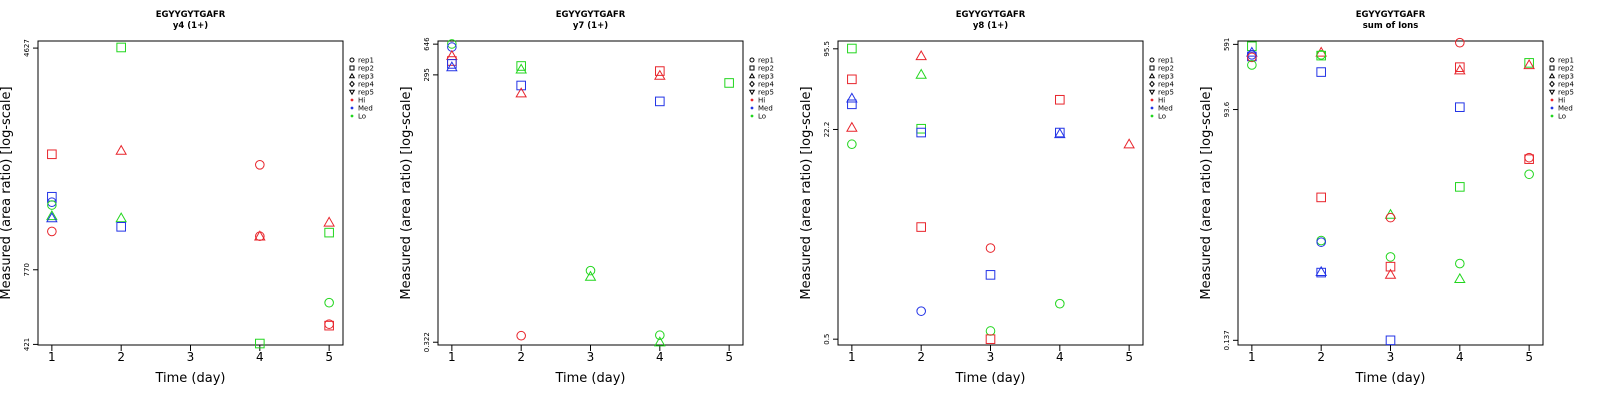  I want to click on y-tick-label: 93.6, so click(1227, 109).